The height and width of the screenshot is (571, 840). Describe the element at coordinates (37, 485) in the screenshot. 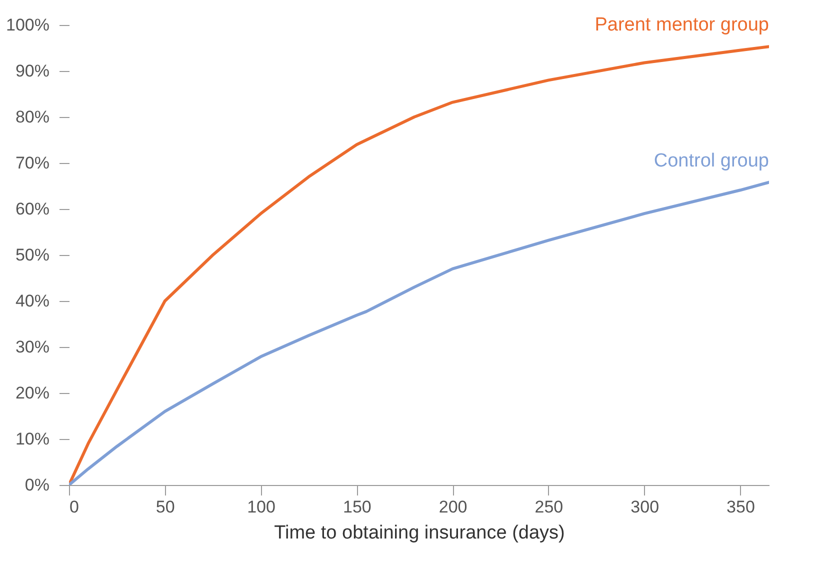

I see `y-tick-label: 0%` at that location.